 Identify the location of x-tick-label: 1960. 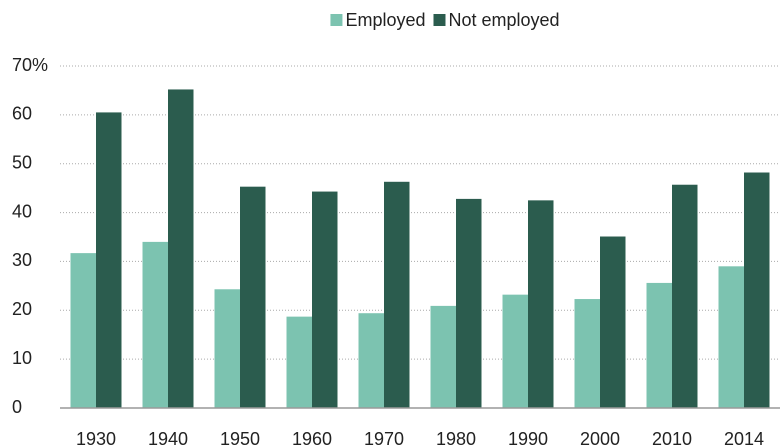
(312, 438).